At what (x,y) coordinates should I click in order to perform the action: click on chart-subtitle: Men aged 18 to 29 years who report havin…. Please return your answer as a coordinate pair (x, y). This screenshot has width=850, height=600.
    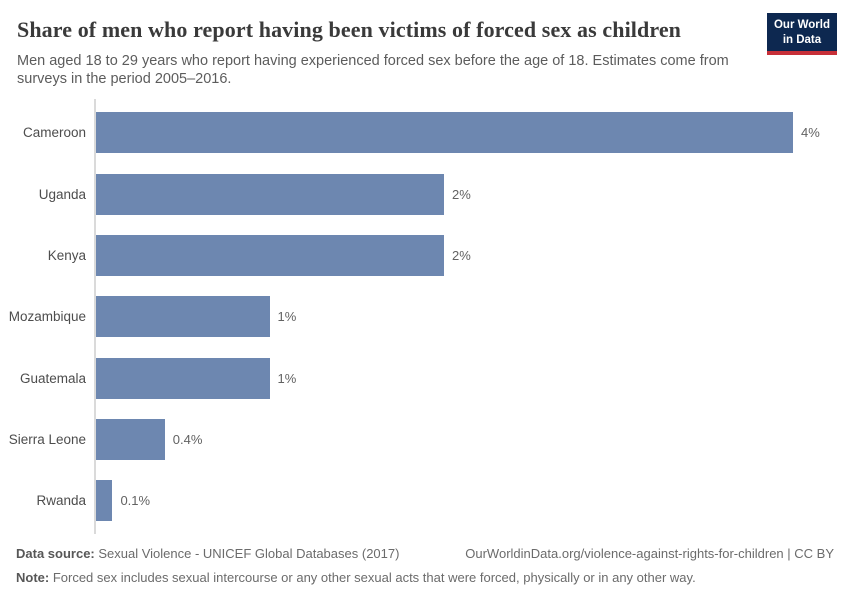
    Looking at the image, I should click on (373, 70).